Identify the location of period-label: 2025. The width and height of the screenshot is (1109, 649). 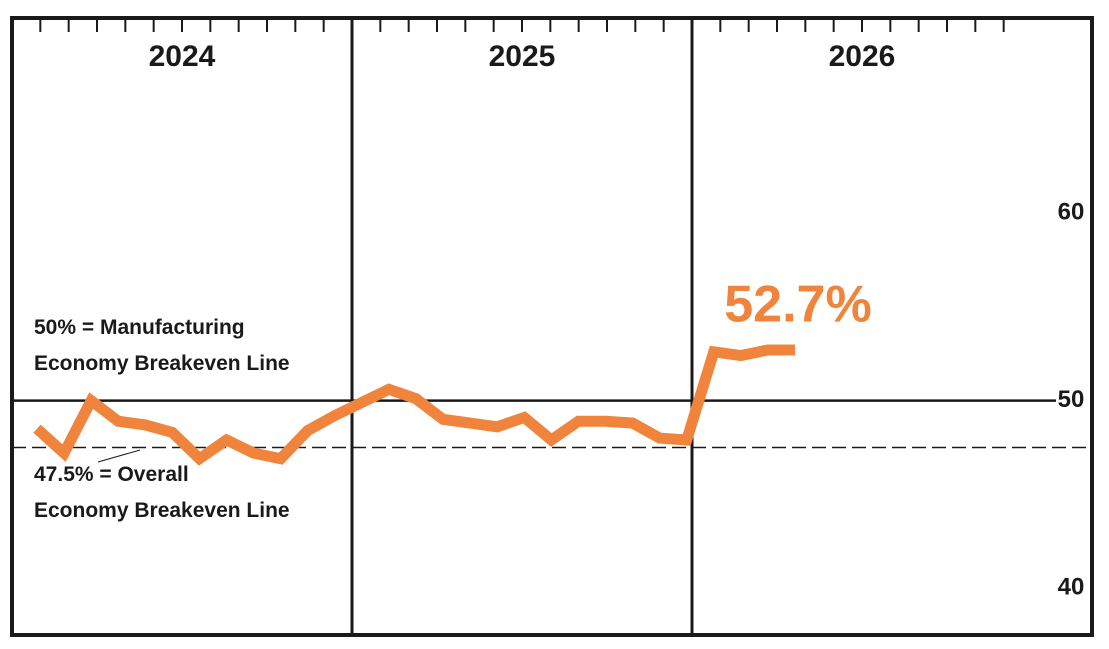
(522, 56).